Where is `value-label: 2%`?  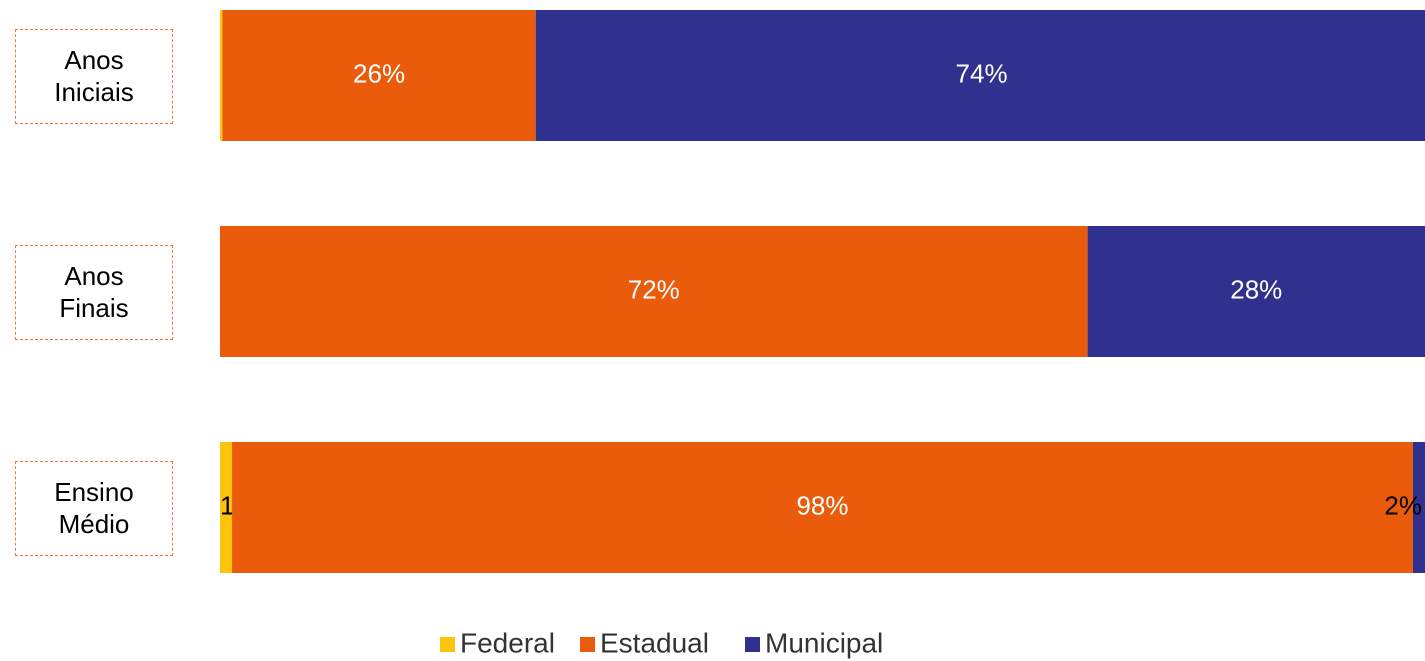 value-label: 2% is located at coordinates (1403, 505).